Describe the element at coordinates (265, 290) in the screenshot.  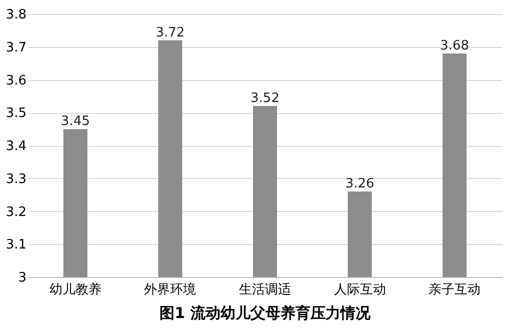
I see `x-tick-label: 生活调适` at that location.